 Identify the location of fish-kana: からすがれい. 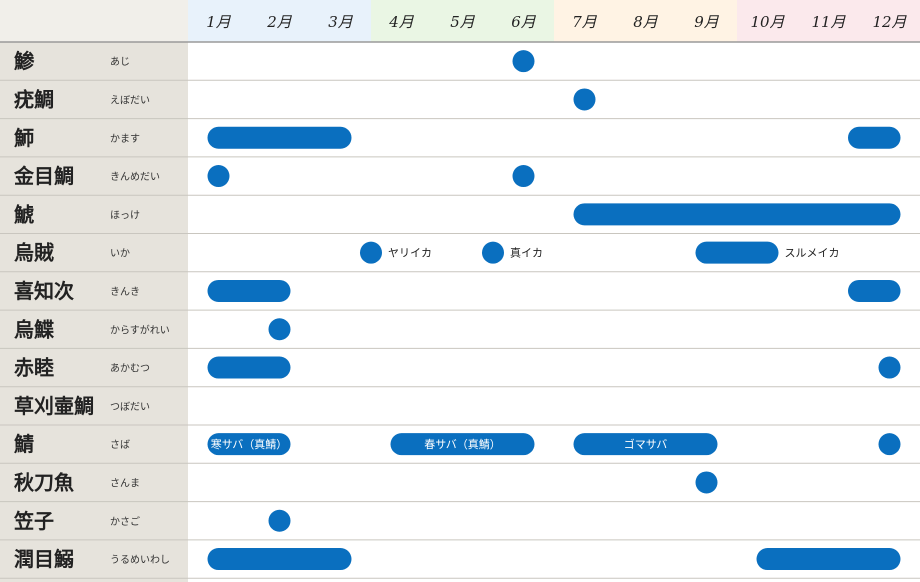
(140, 329).